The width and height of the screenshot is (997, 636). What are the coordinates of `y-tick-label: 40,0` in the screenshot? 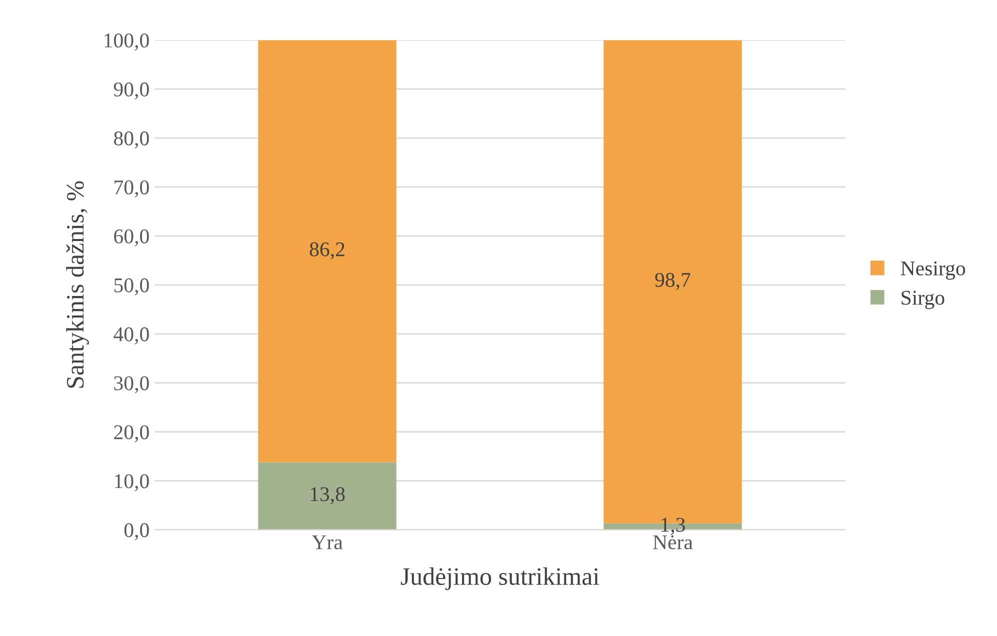 It's located at (131, 335).